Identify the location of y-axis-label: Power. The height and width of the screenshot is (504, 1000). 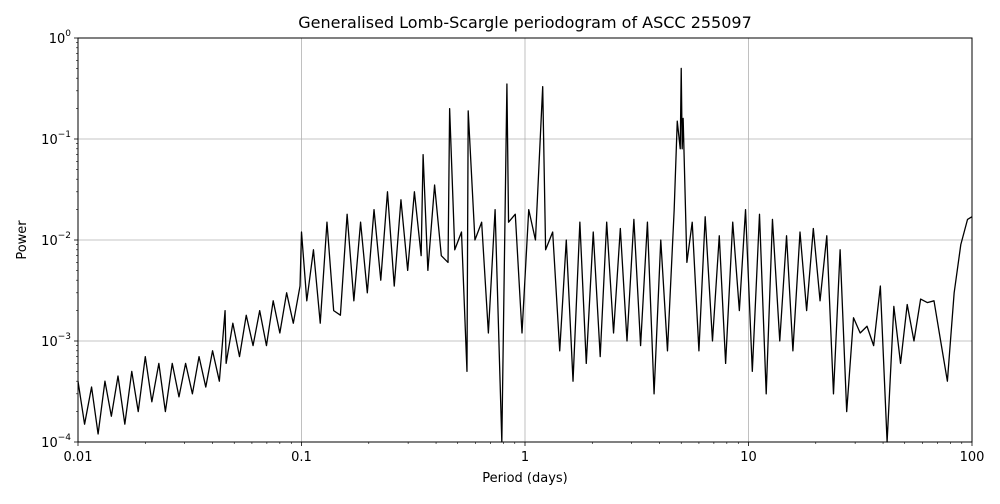
(22, 240).